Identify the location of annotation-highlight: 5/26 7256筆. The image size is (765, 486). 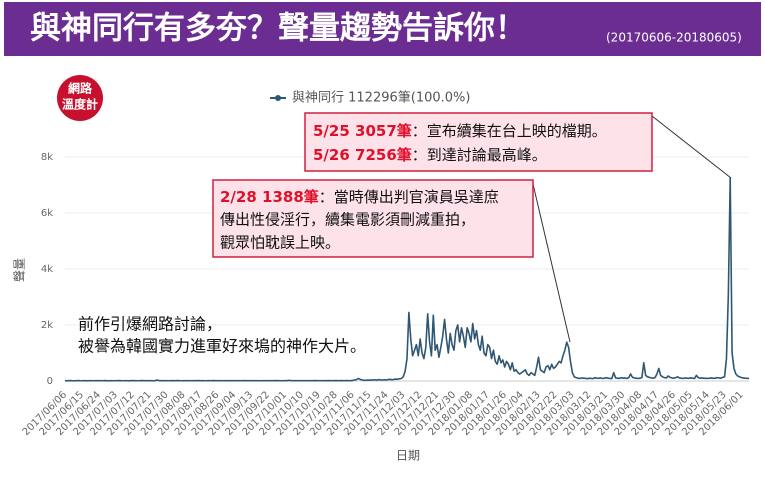
(362, 155).